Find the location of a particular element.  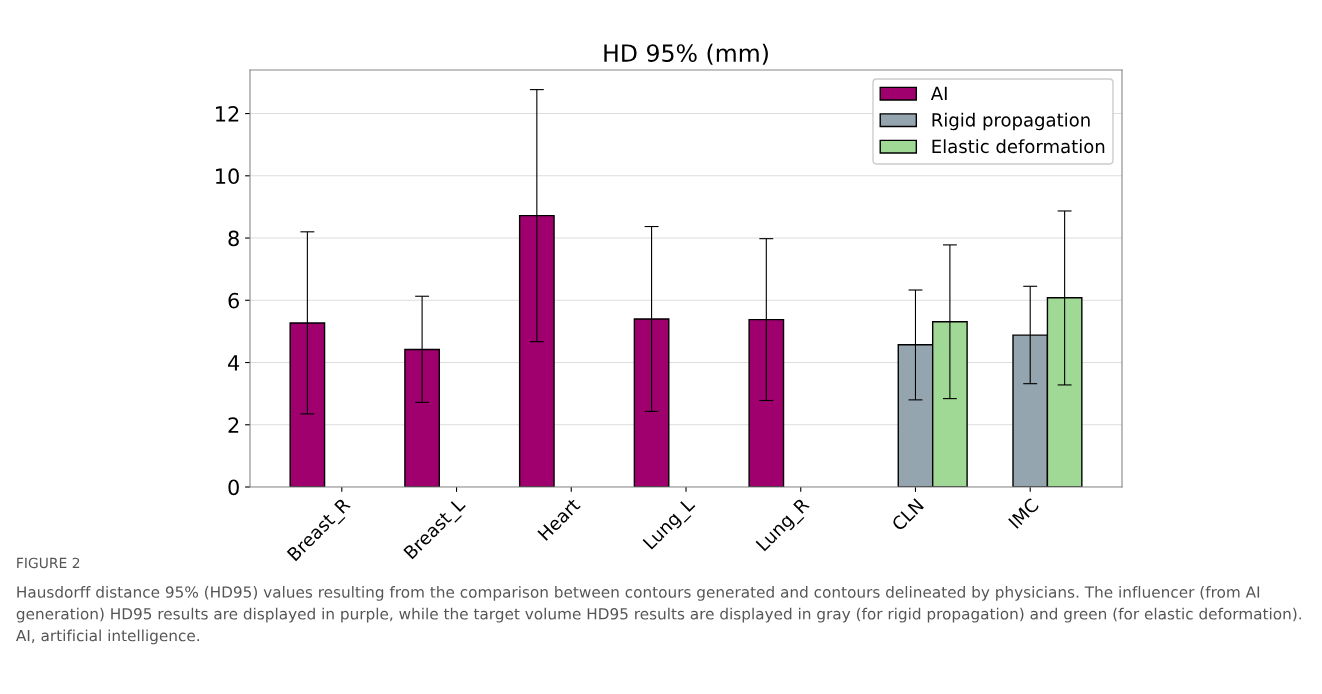

legend-label: Rigid propagation is located at coordinates (1011, 121).